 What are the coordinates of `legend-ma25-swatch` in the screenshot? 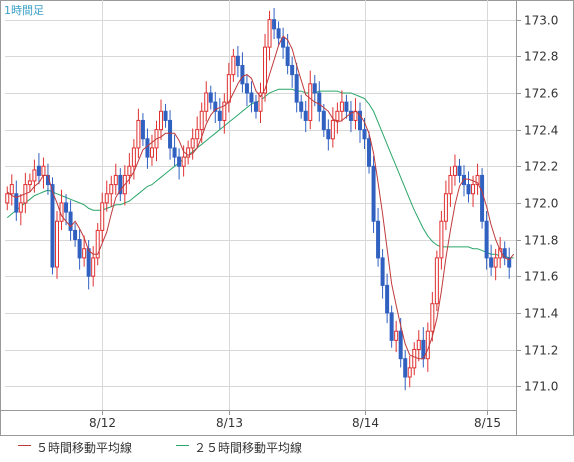 It's located at (182, 445).